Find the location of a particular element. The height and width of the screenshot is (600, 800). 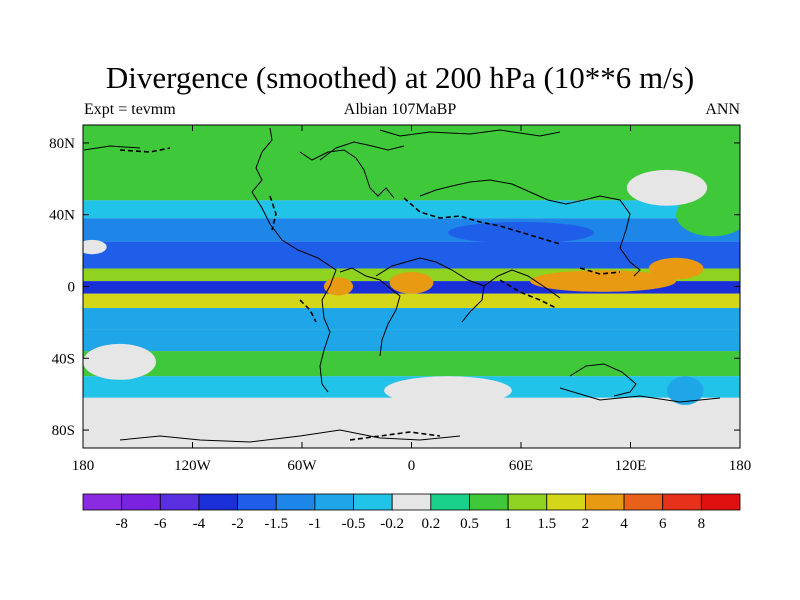

x-tick-label: 0 is located at coordinates (412, 466).